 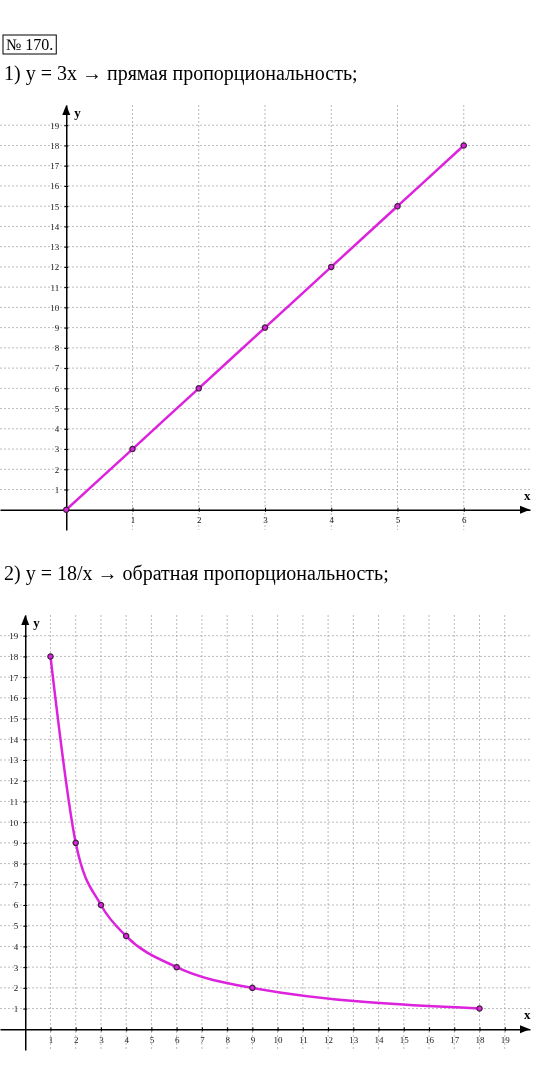 I want to click on x-tick-label: 1, so click(x=133, y=520).